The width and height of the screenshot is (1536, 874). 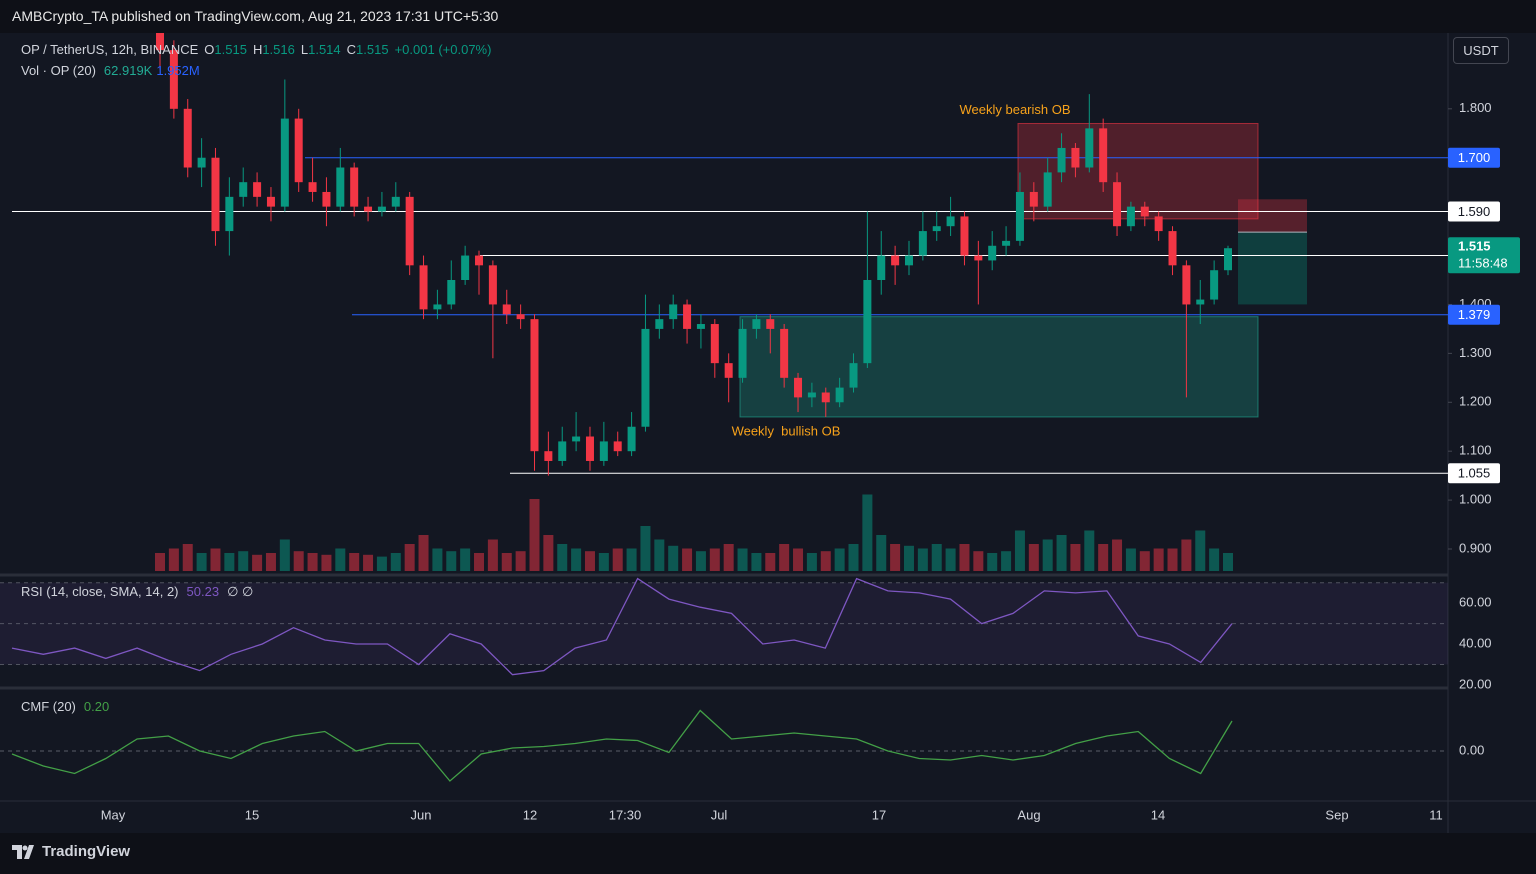 What do you see at coordinates (137, 592) in the screenshot?
I see `rsi-legend: RSI (14, close, SMA, 14, 2) 50.23 ∅ ∅` at bounding box center [137, 592].